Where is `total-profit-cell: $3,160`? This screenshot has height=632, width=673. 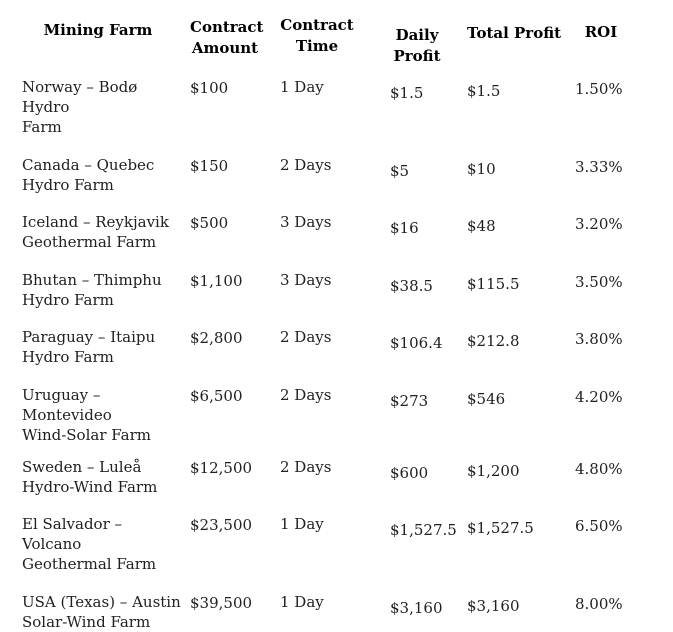
total-profit-cell: $3,160 is located at coordinates (493, 605).